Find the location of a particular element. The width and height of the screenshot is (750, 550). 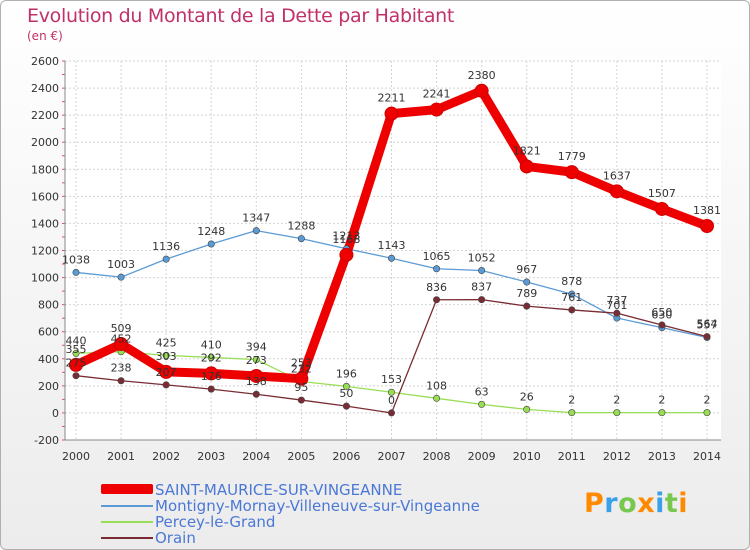

x-tick-label-5: 2005 is located at coordinates (301, 456).